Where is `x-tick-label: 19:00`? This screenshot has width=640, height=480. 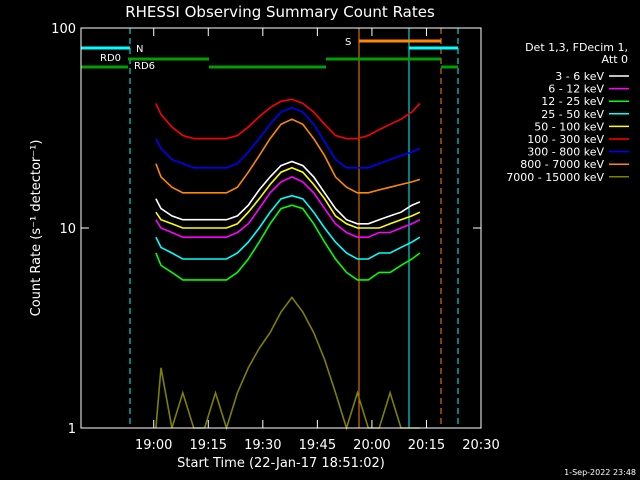 x-tick-label: 19:00 is located at coordinates (153, 445).